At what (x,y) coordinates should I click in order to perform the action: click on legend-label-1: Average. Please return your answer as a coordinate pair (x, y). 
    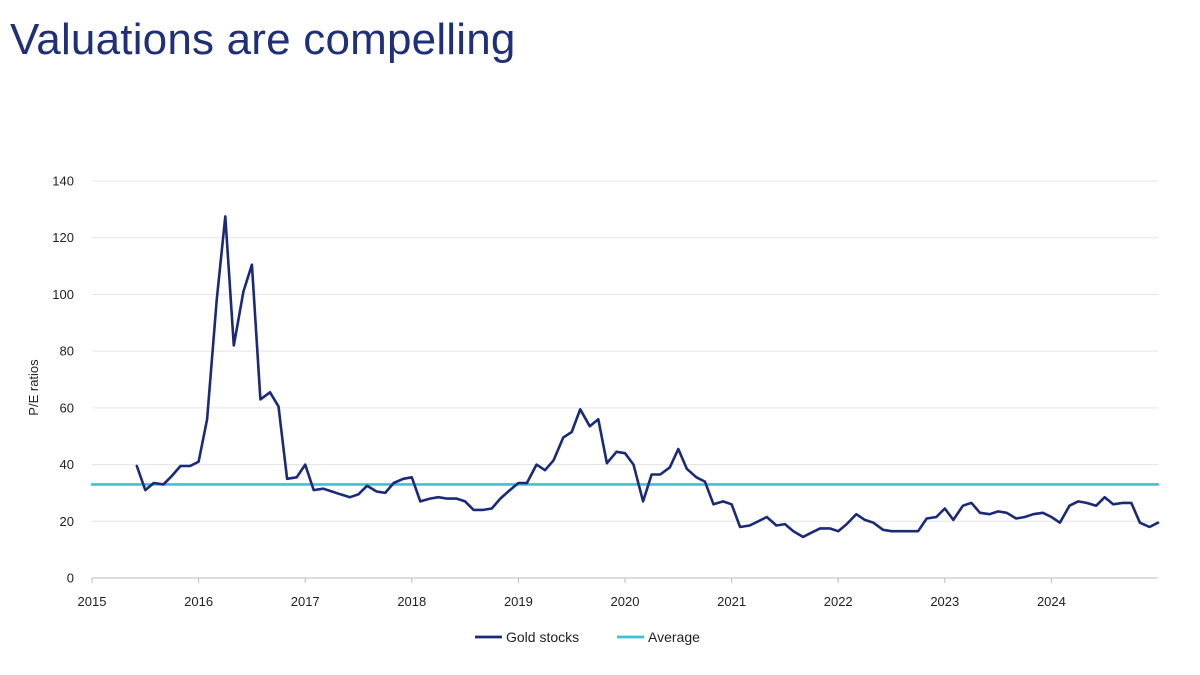
    Looking at the image, I should click on (674, 637).